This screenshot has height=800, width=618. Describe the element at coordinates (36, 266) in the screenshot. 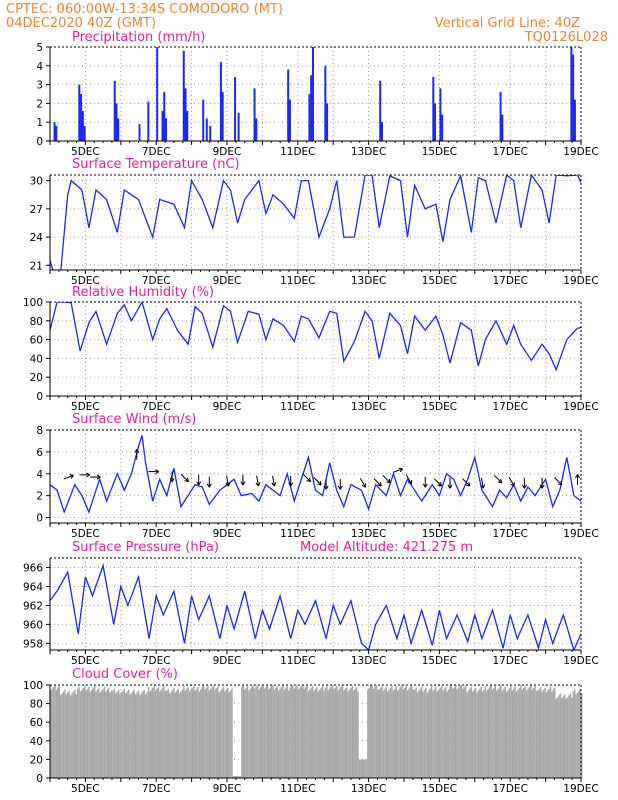

I see `y-tick-label: 21` at that location.